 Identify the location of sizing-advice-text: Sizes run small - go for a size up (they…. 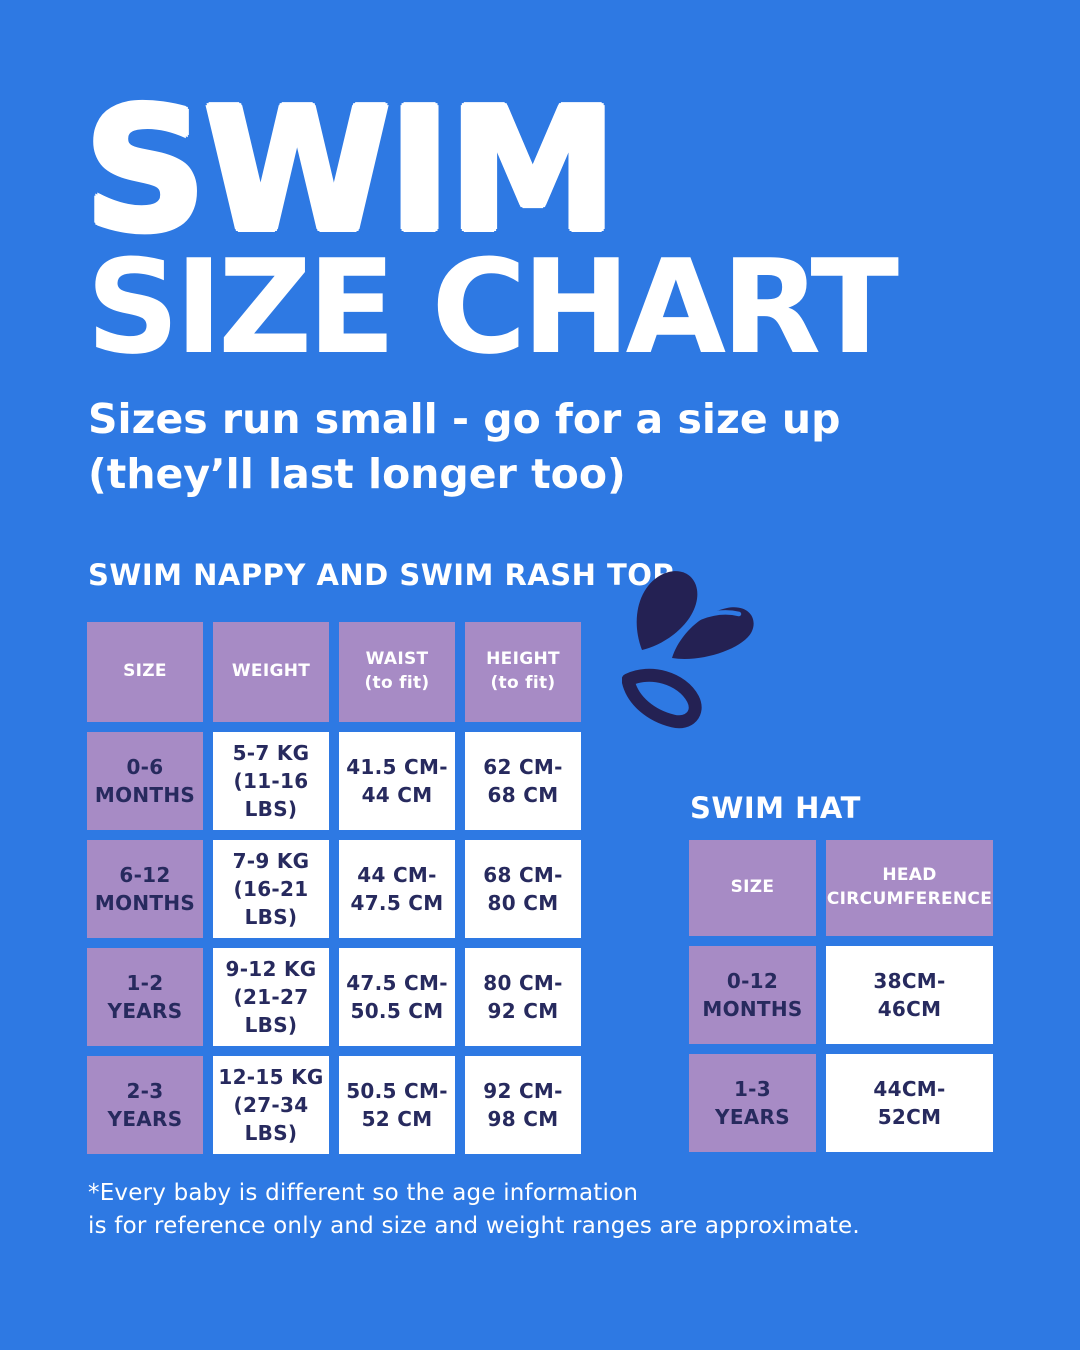
(464, 446).